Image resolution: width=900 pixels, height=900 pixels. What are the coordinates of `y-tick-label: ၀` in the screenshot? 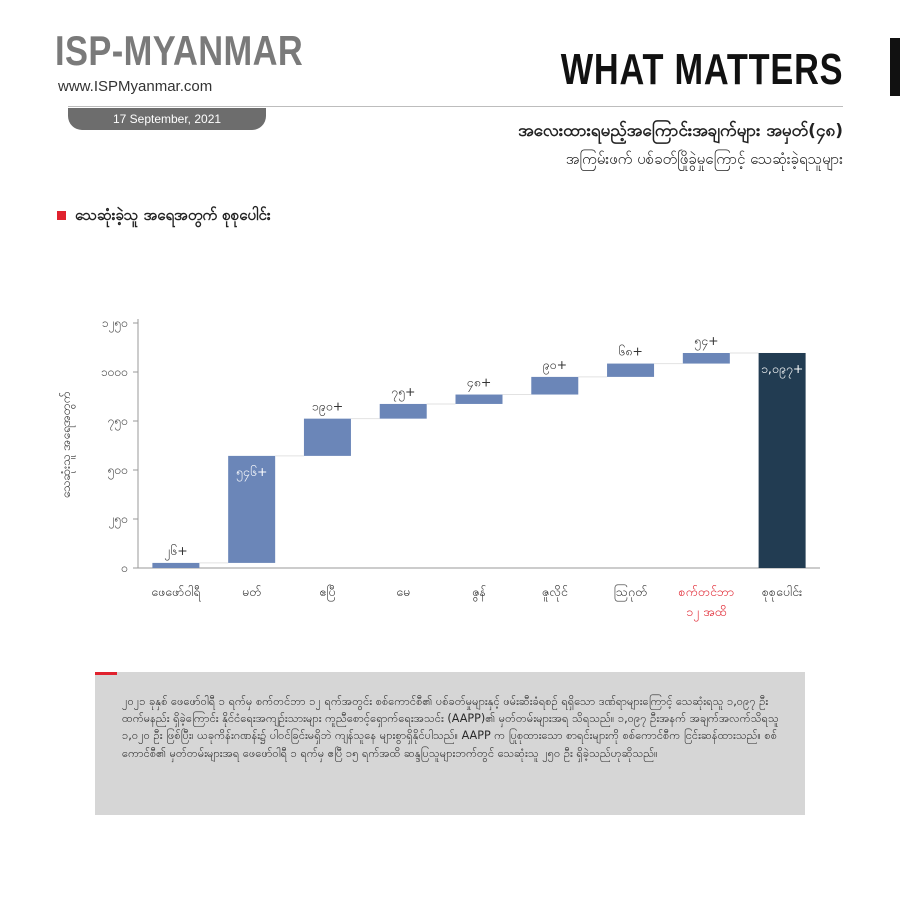 It's located at (124, 568).